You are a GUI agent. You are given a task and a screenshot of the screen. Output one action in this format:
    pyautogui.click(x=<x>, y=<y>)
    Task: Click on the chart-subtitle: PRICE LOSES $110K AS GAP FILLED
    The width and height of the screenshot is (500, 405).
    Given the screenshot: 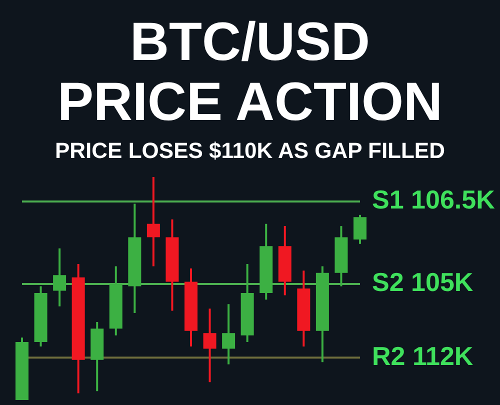 What is the action you would take?
    pyautogui.click(x=250, y=151)
    